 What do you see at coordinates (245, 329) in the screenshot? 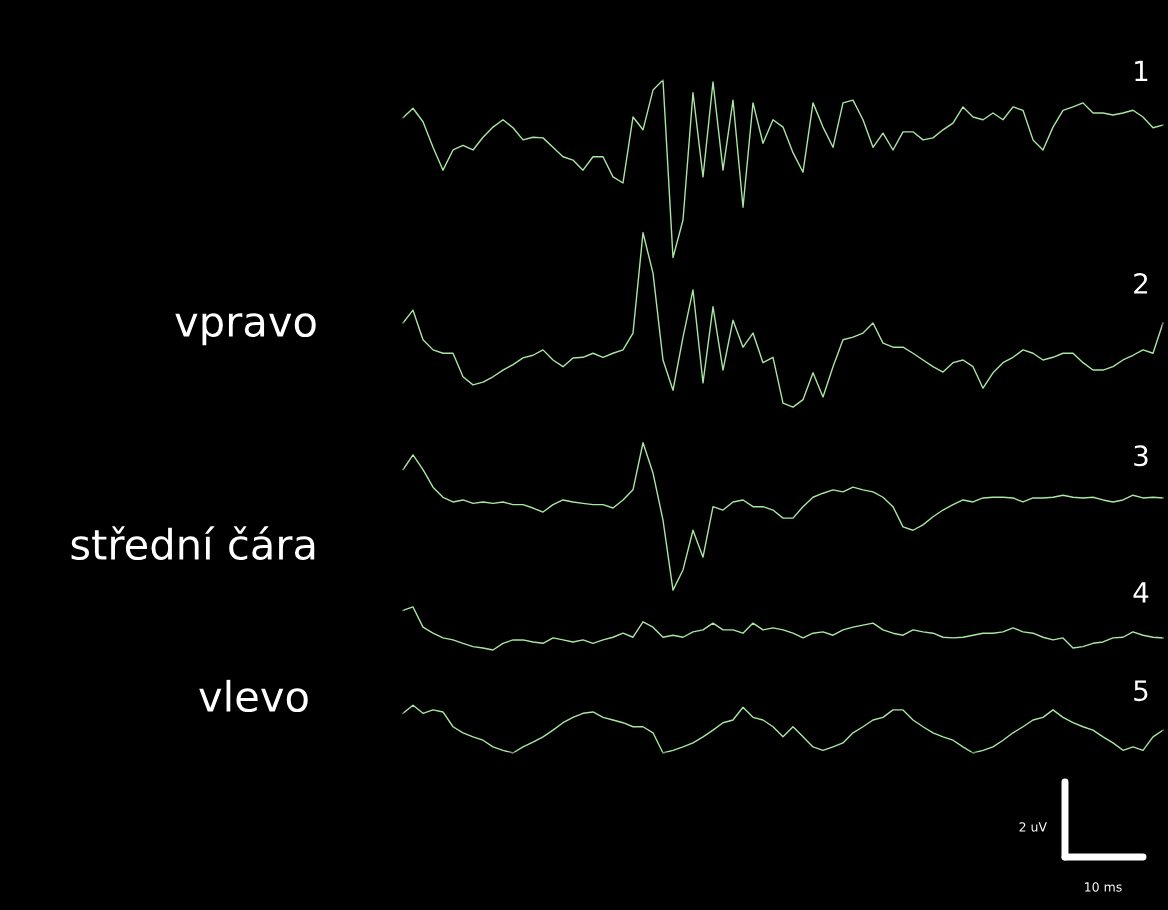
I see `text: vpravo` at bounding box center [245, 329].